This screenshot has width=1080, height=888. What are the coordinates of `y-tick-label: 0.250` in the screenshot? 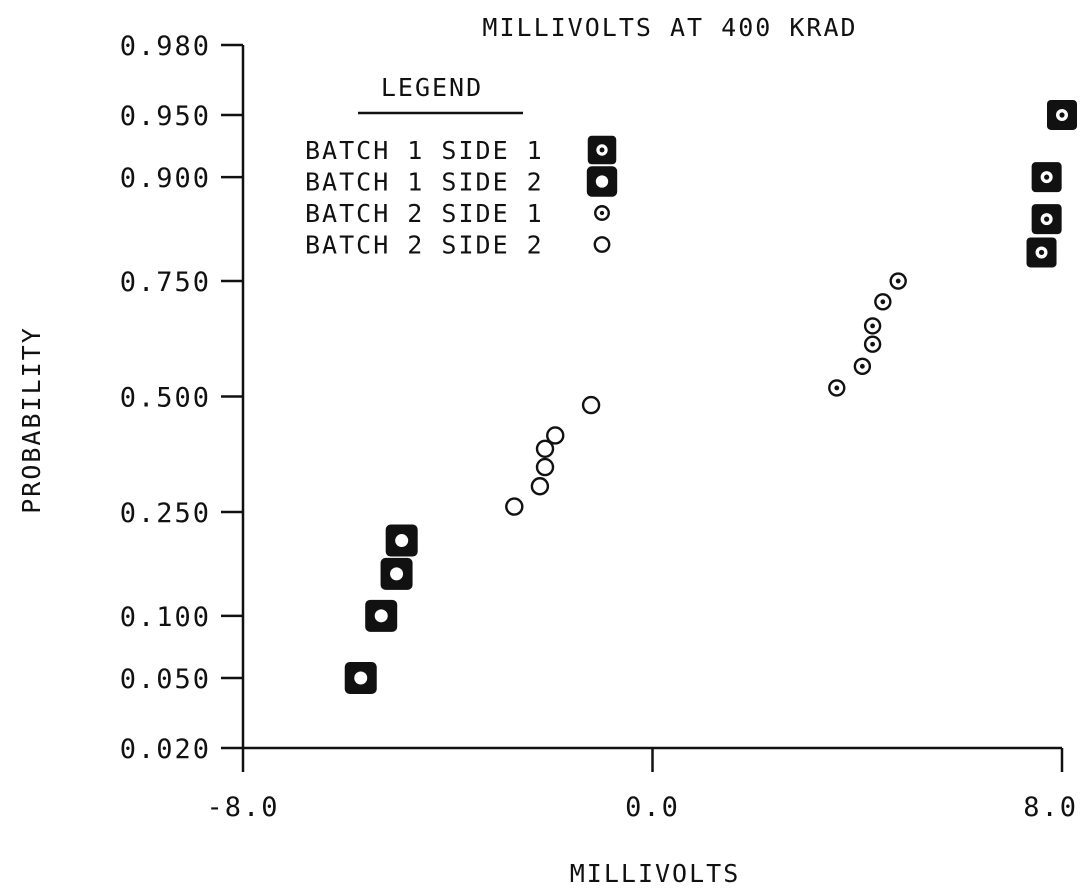 It's located at (165, 513).